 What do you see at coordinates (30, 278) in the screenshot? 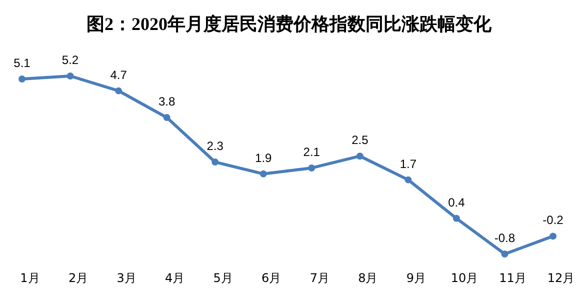
I see `x-tick-label: 1月` at bounding box center [30, 278].